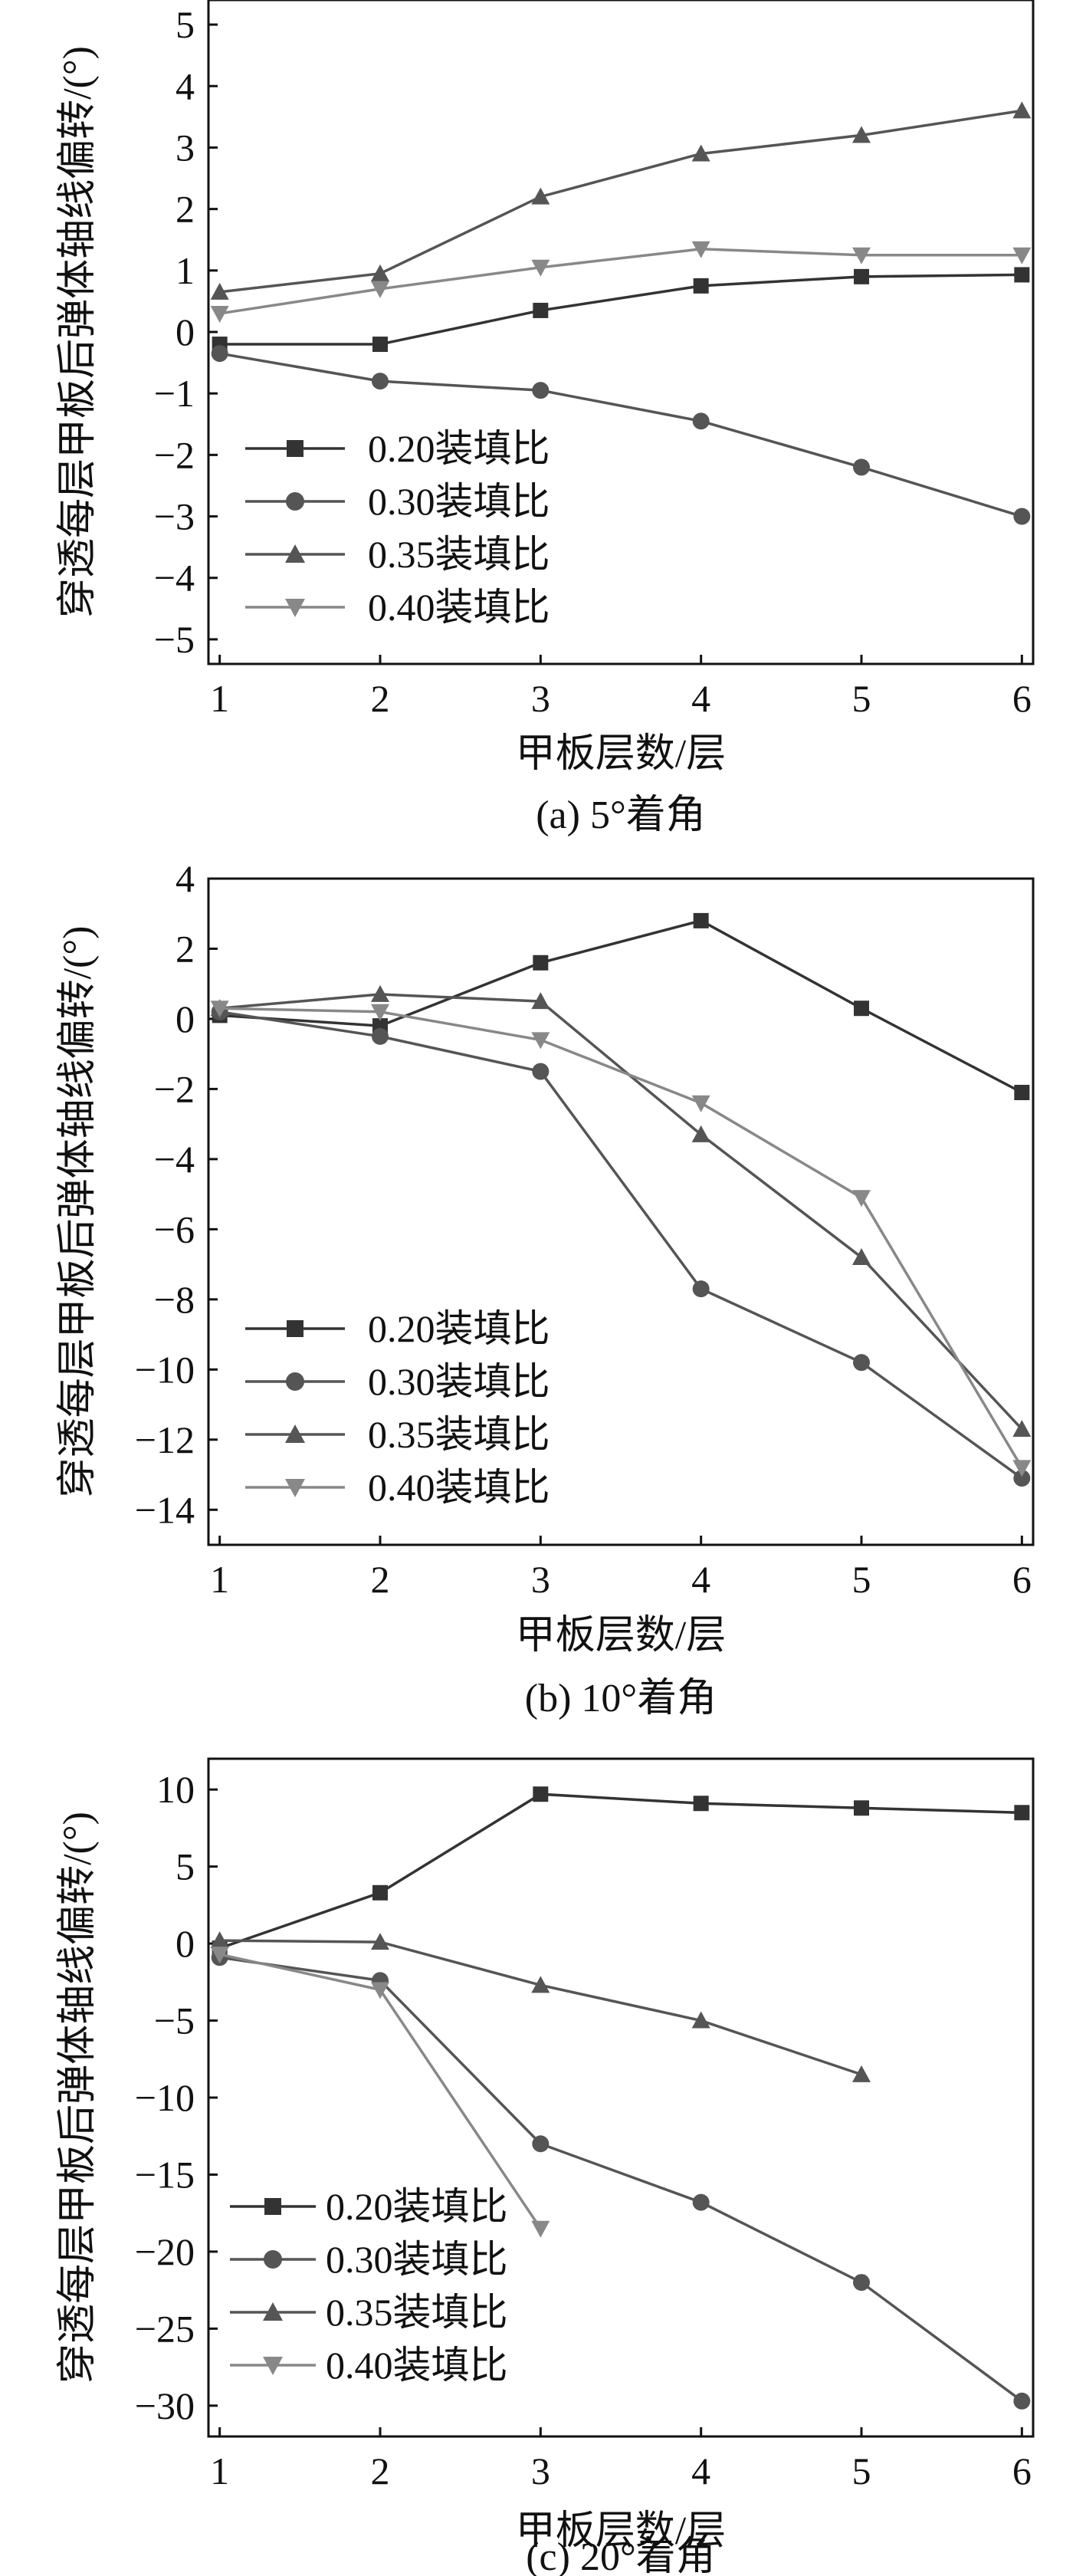  I want to click on series-square, so click(621, 310).